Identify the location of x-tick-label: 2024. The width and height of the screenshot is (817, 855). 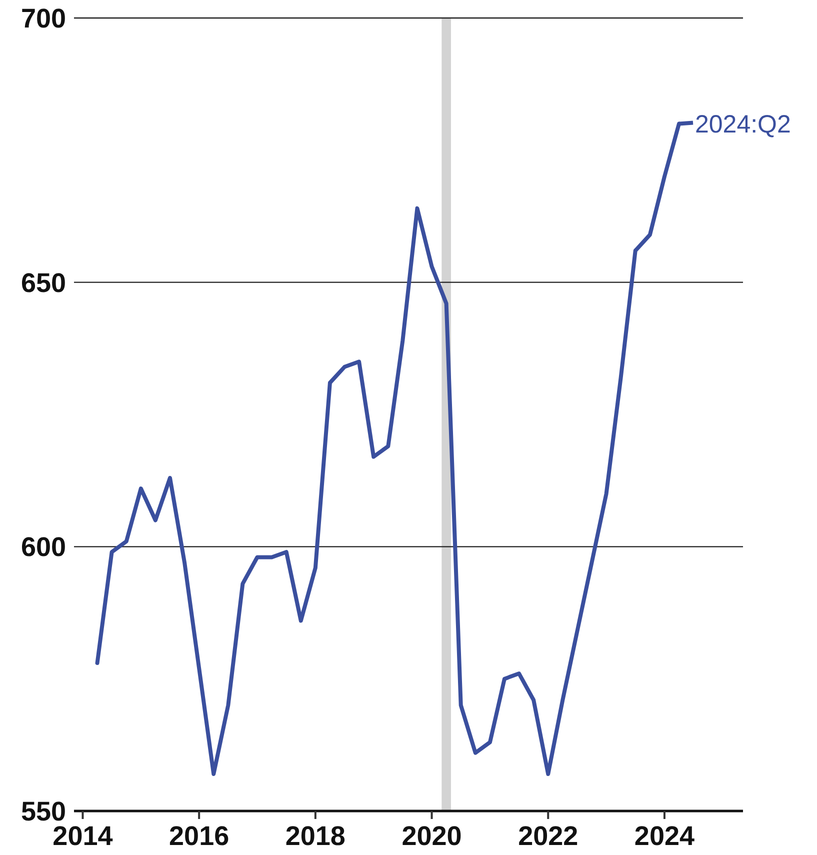
(664, 836).